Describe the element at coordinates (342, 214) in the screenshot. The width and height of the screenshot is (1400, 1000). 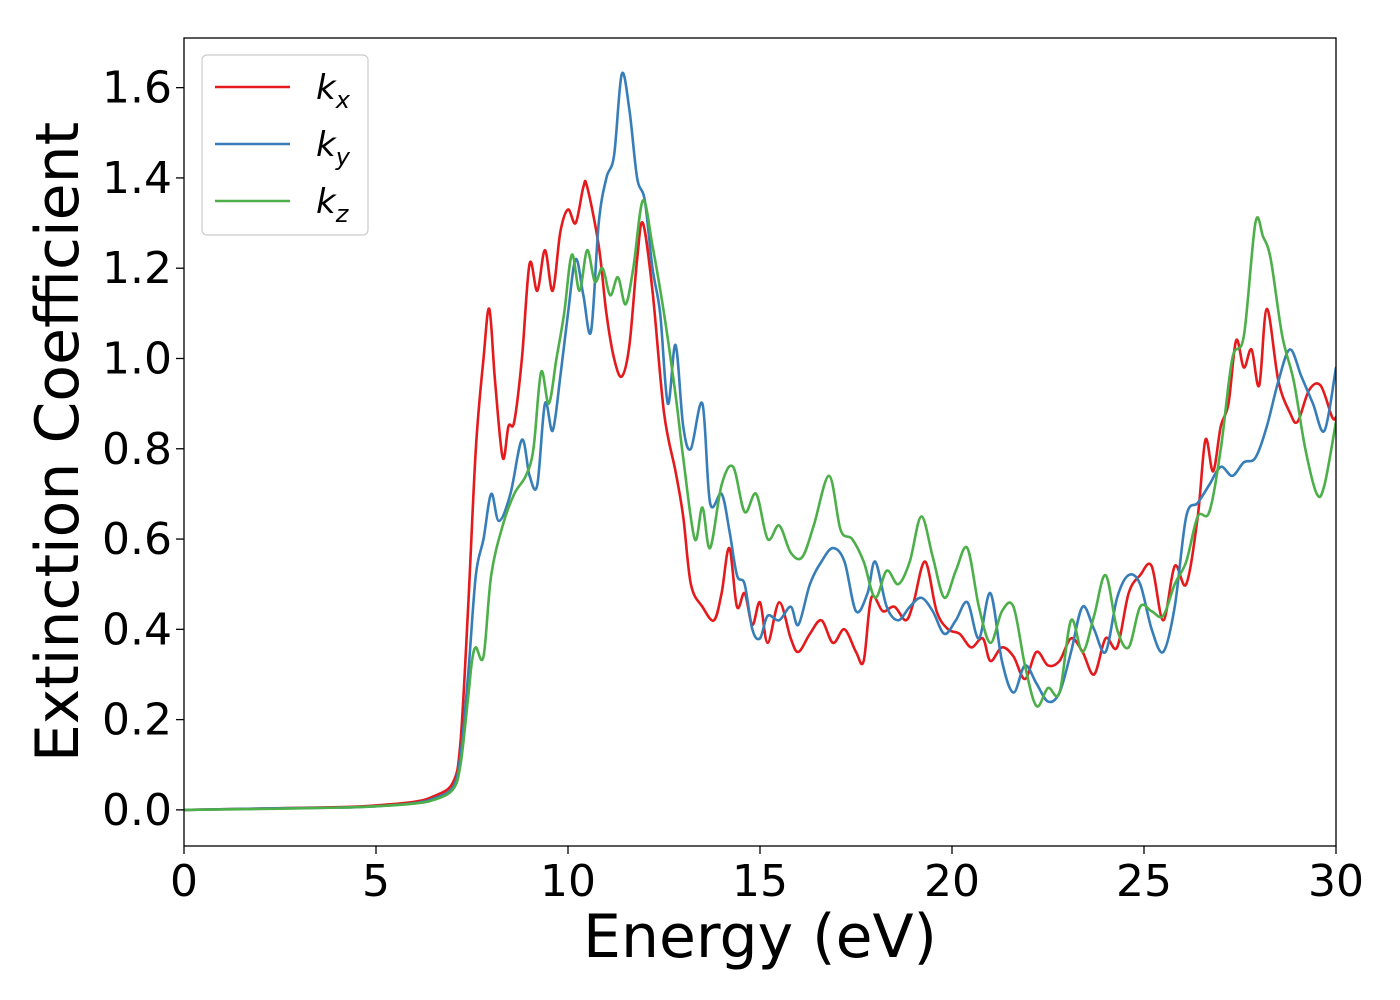
I see `legend-label-subscript: z` at that location.